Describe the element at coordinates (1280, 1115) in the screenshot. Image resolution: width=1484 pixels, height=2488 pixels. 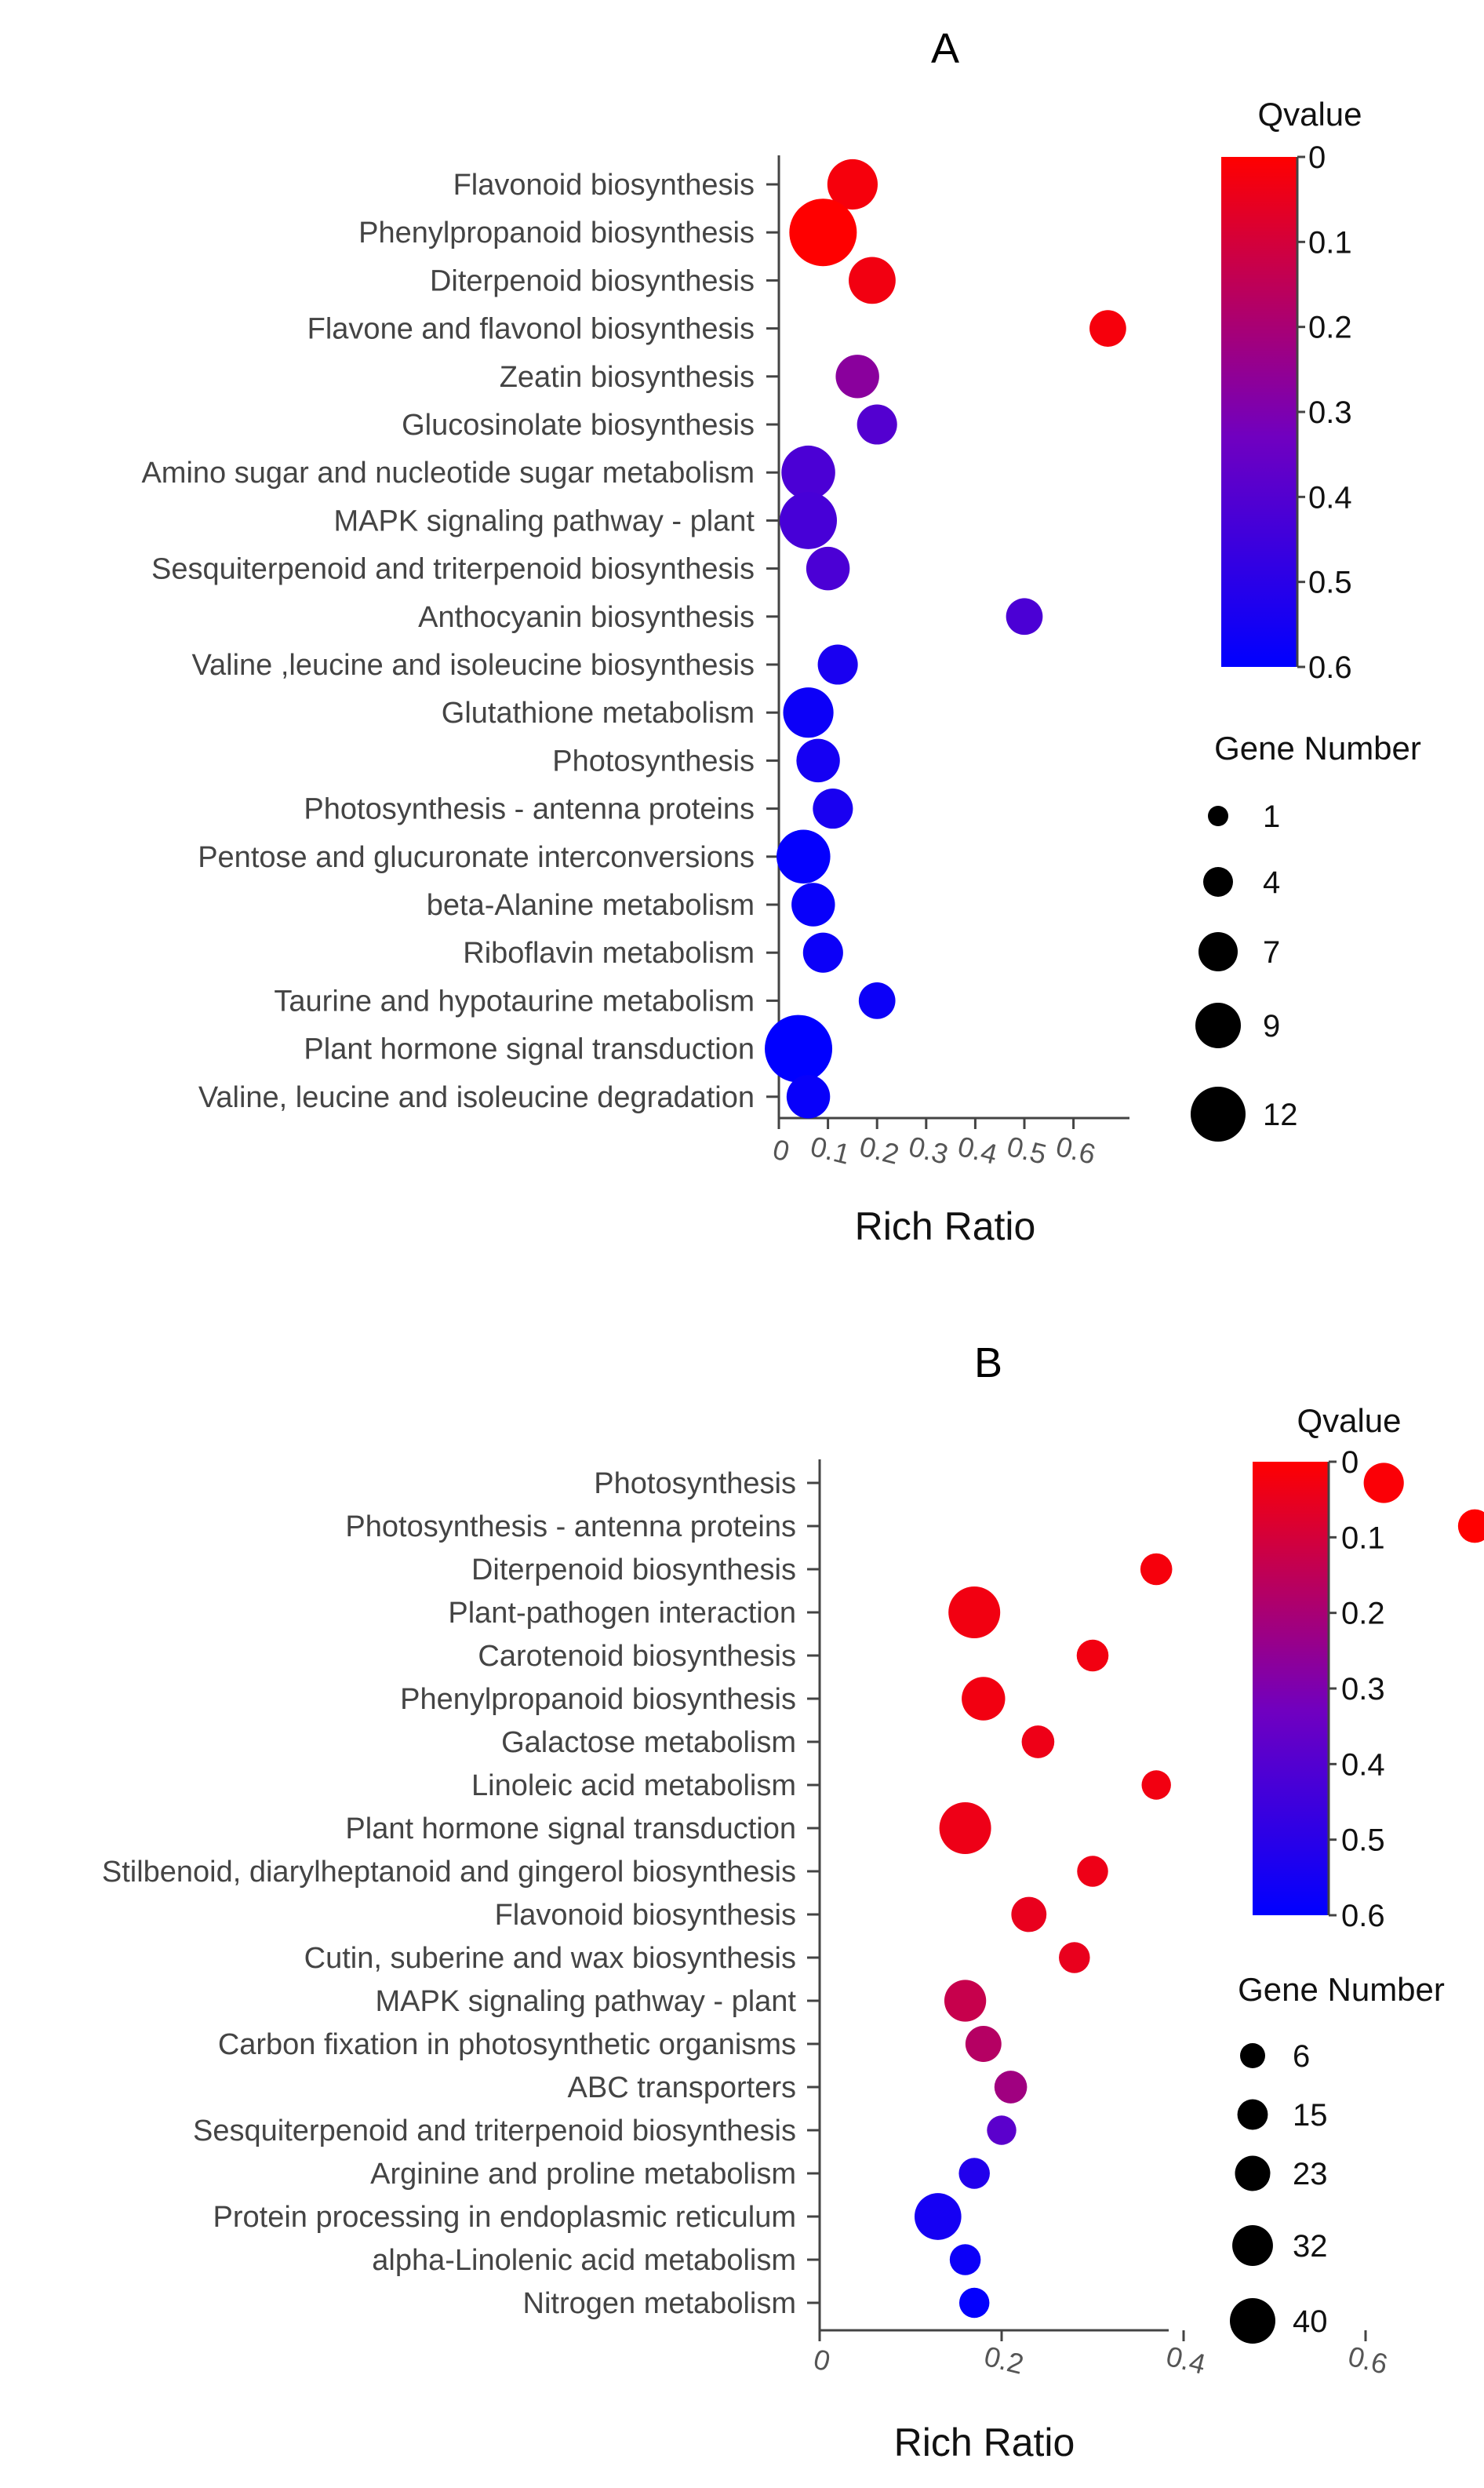
I see `panel-a-size-legend-label: 12` at that location.